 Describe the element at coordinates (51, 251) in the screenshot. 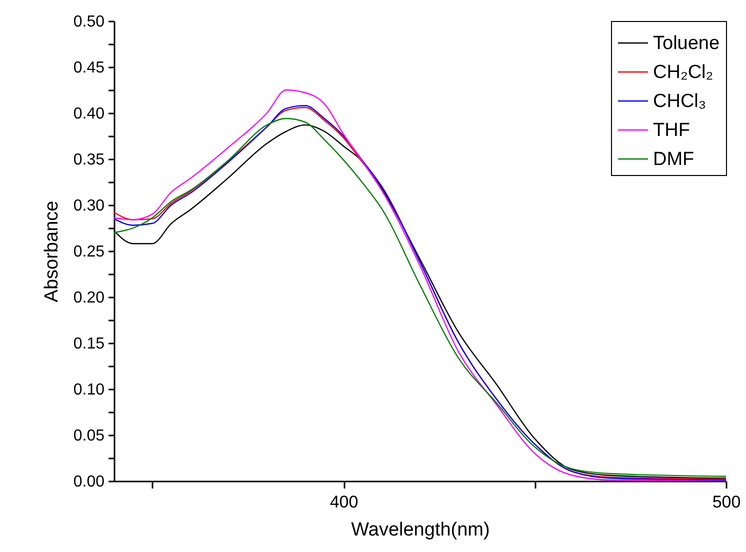

I see `y-axis-title: Absorbance` at that location.